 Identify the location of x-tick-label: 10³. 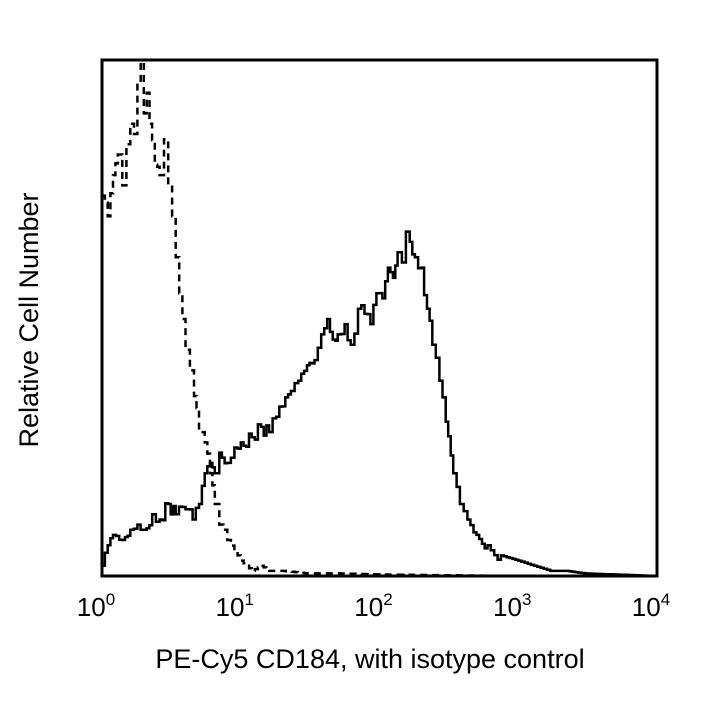
(512, 606).